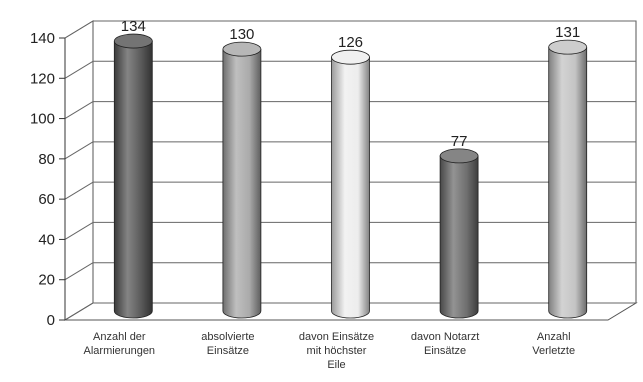  Describe the element at coordinates (51, 320) in the screenshot. I see `y-tick-label: 0` at that location.